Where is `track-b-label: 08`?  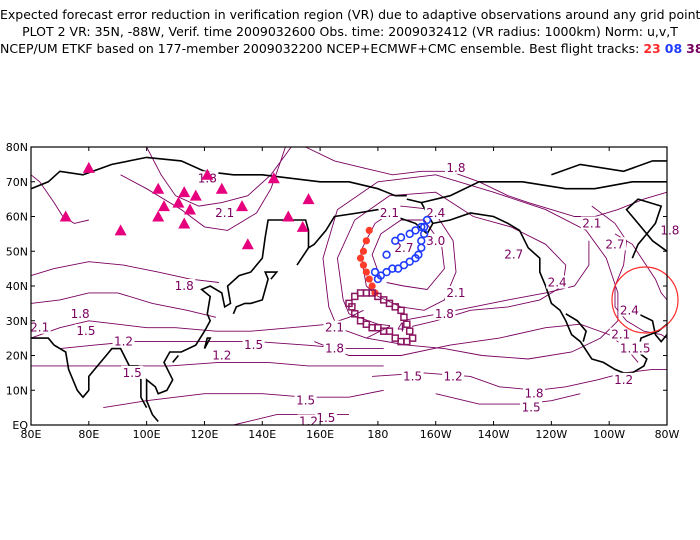
track-b-label: 08 is located at coordinates (673, 48).